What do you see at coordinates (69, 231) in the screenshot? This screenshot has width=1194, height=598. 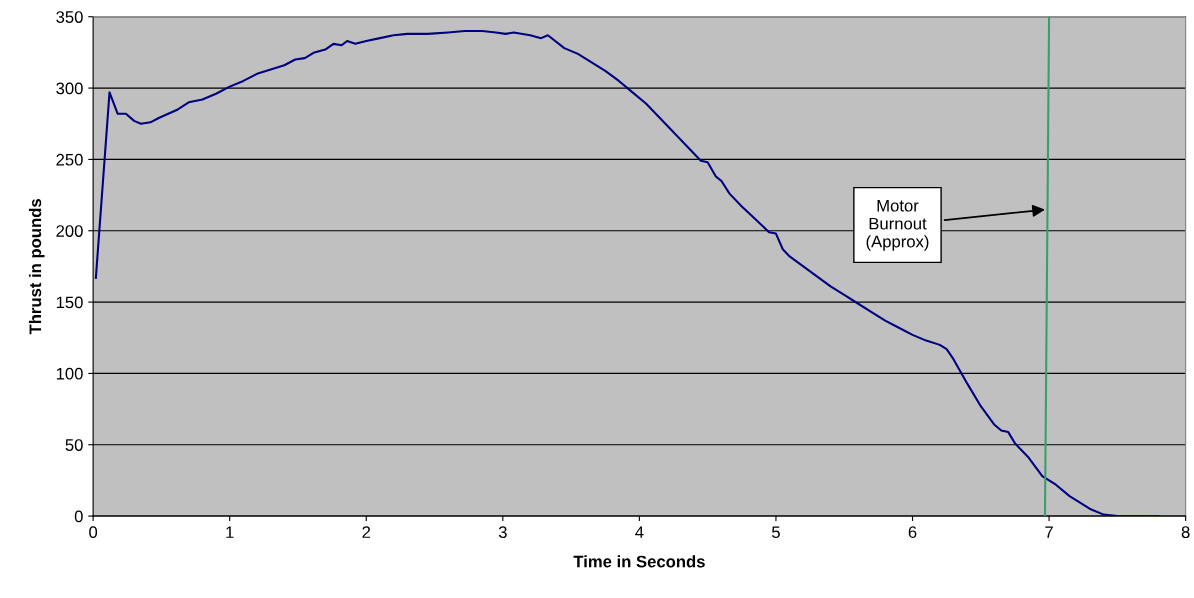 I see `y-tick-label: 200` at bounding box center [69, 231].